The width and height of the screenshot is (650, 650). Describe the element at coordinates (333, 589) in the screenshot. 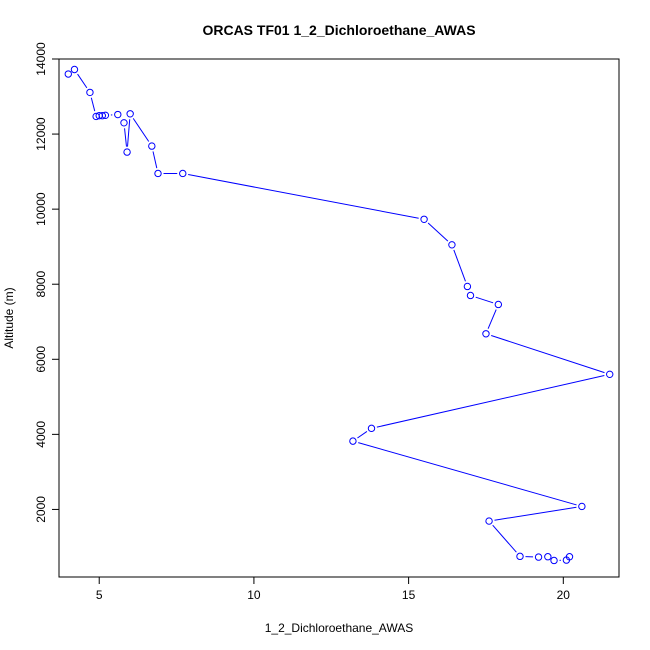

I see `x-axis: 5 10 15 20` at that location.